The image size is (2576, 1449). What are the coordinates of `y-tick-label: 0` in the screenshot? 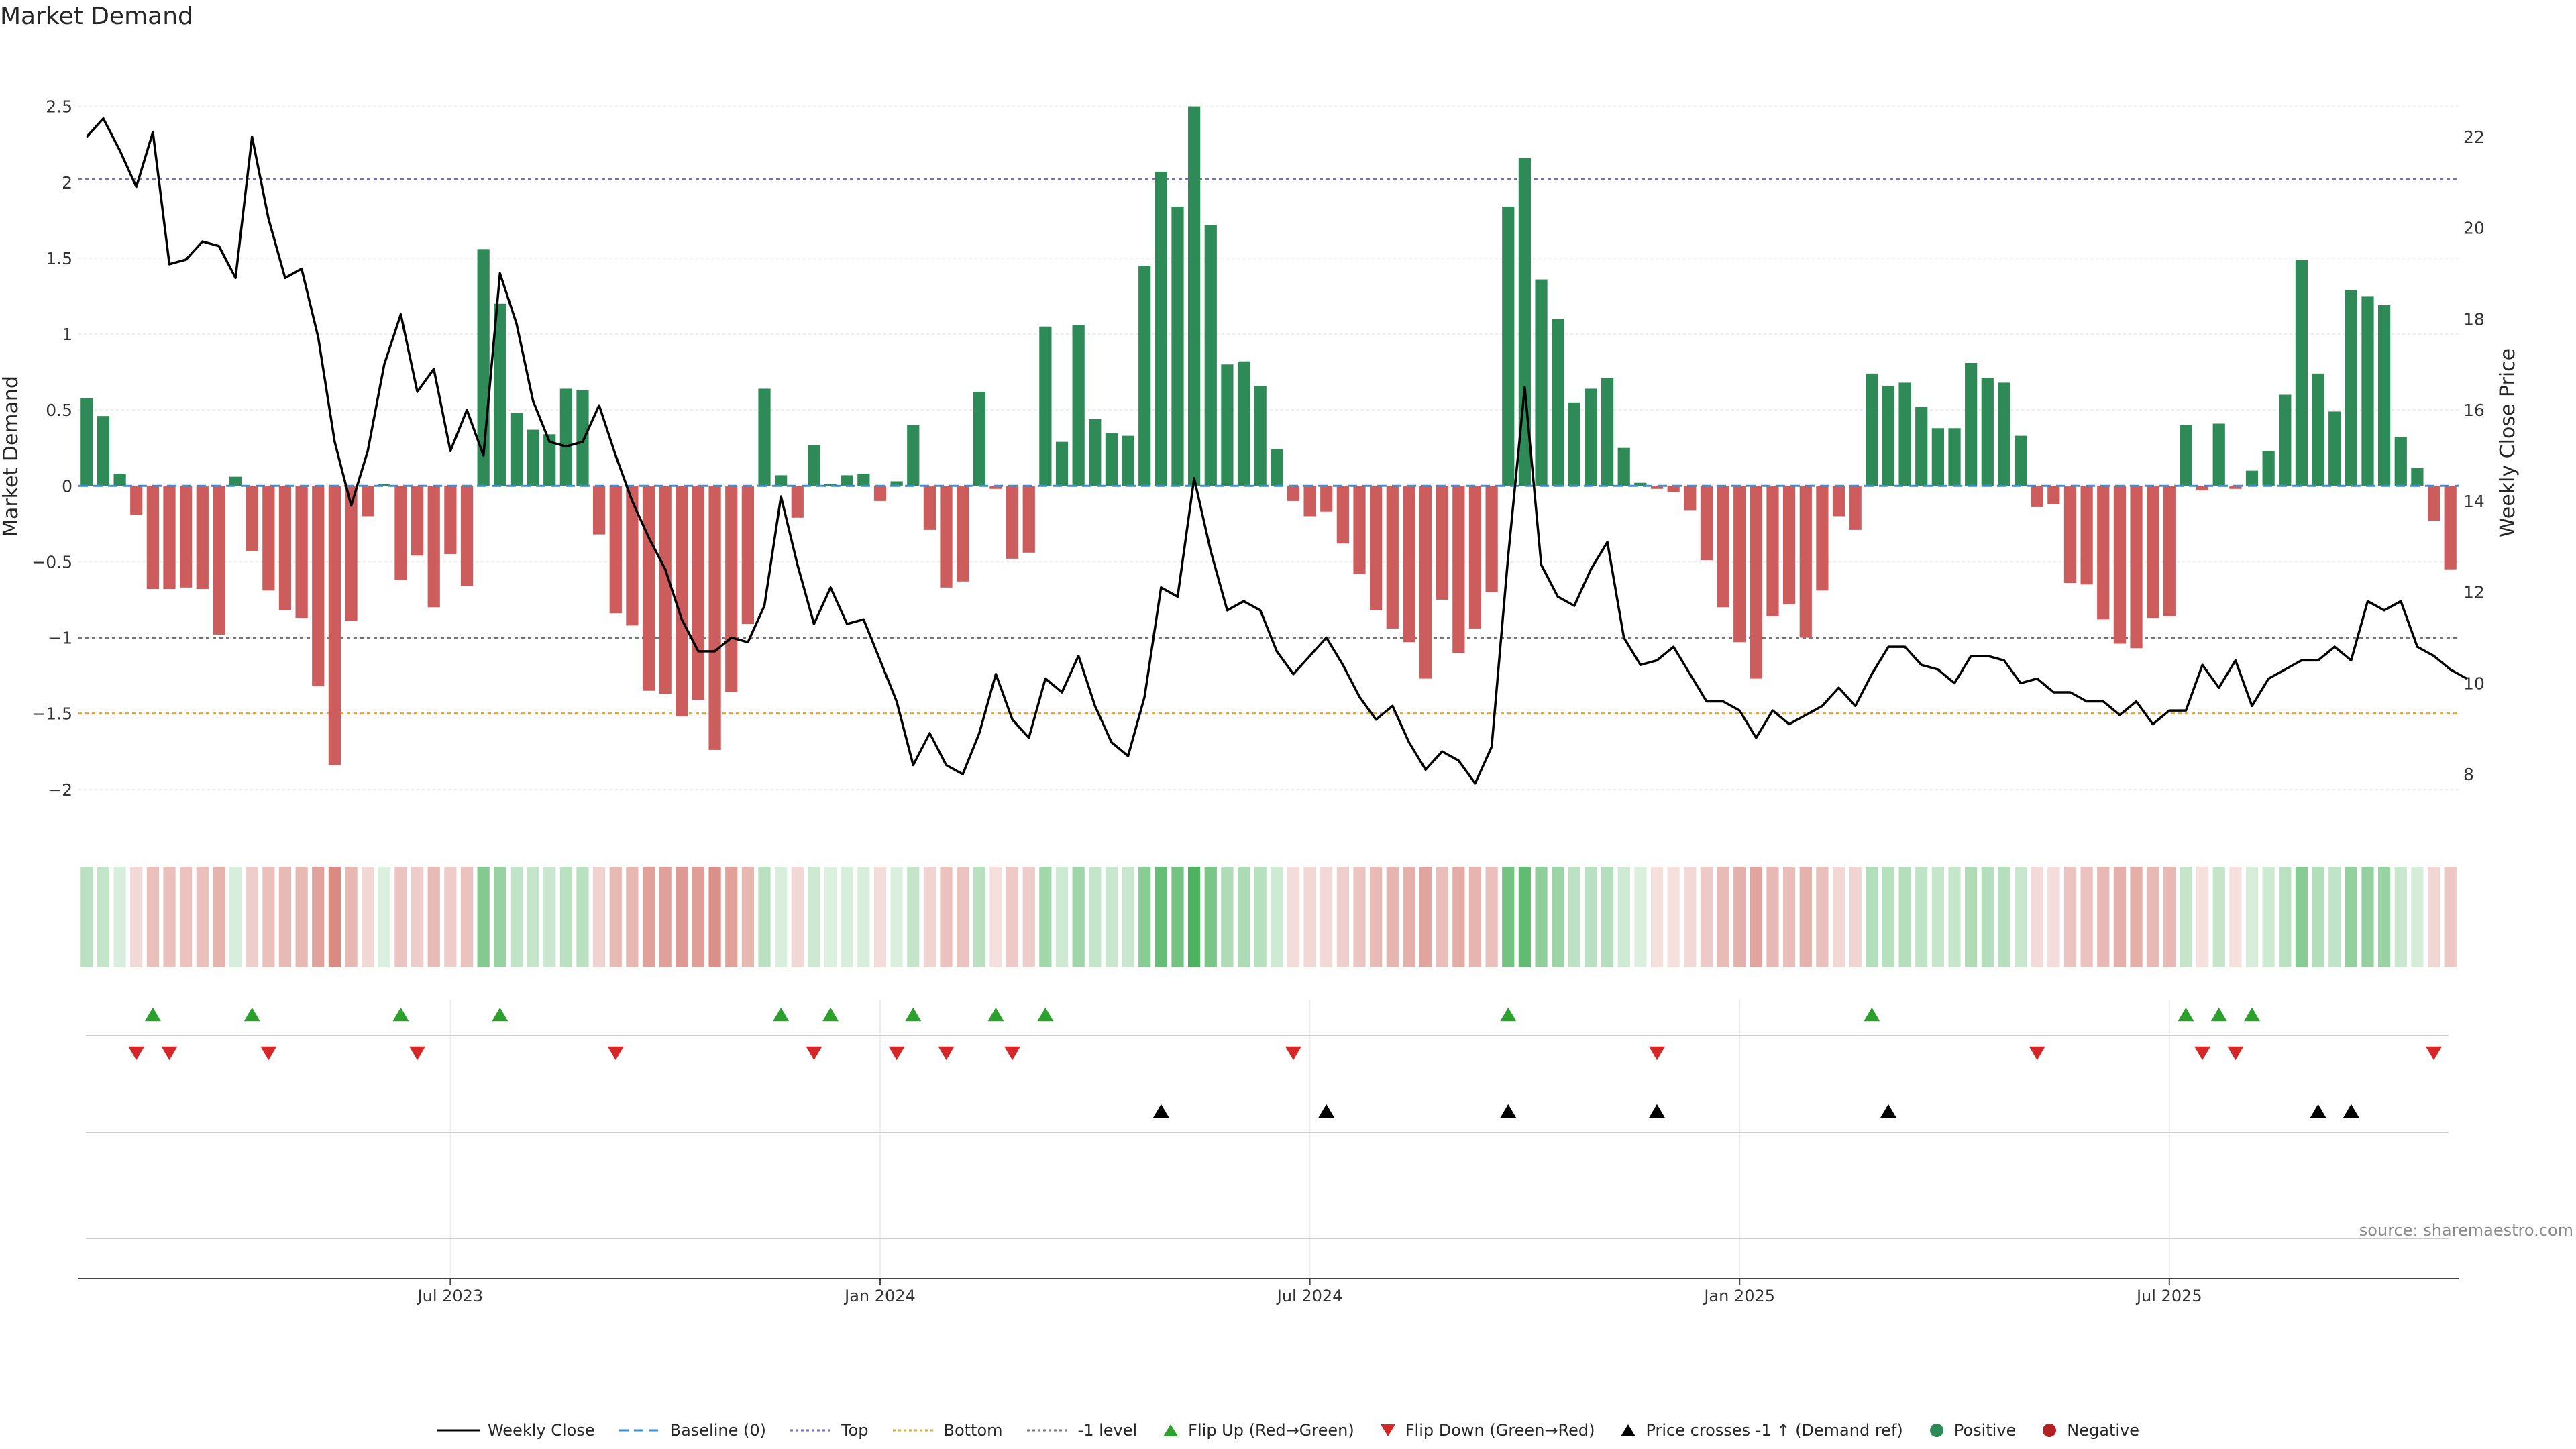 It's located at (67, 486).